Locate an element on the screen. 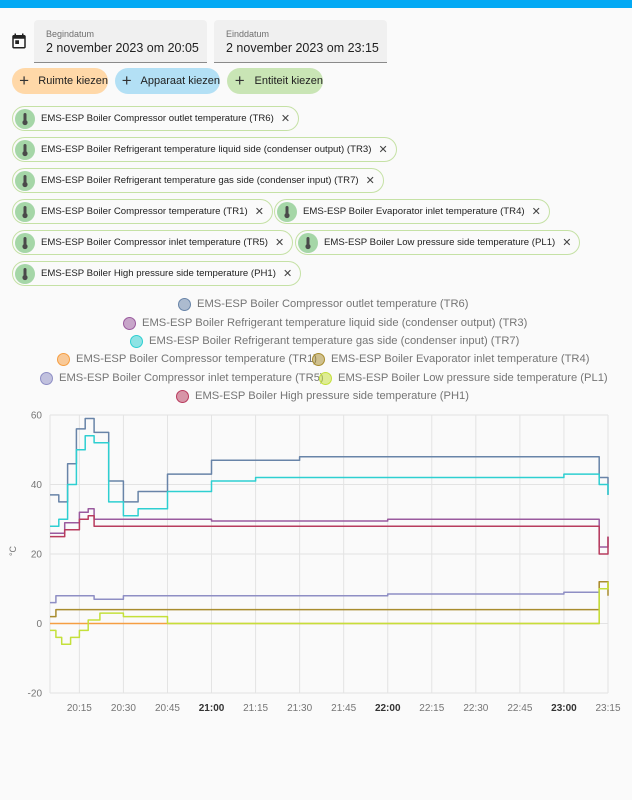  x-tick-label: 22:15 is located at coordinates (431, 708).